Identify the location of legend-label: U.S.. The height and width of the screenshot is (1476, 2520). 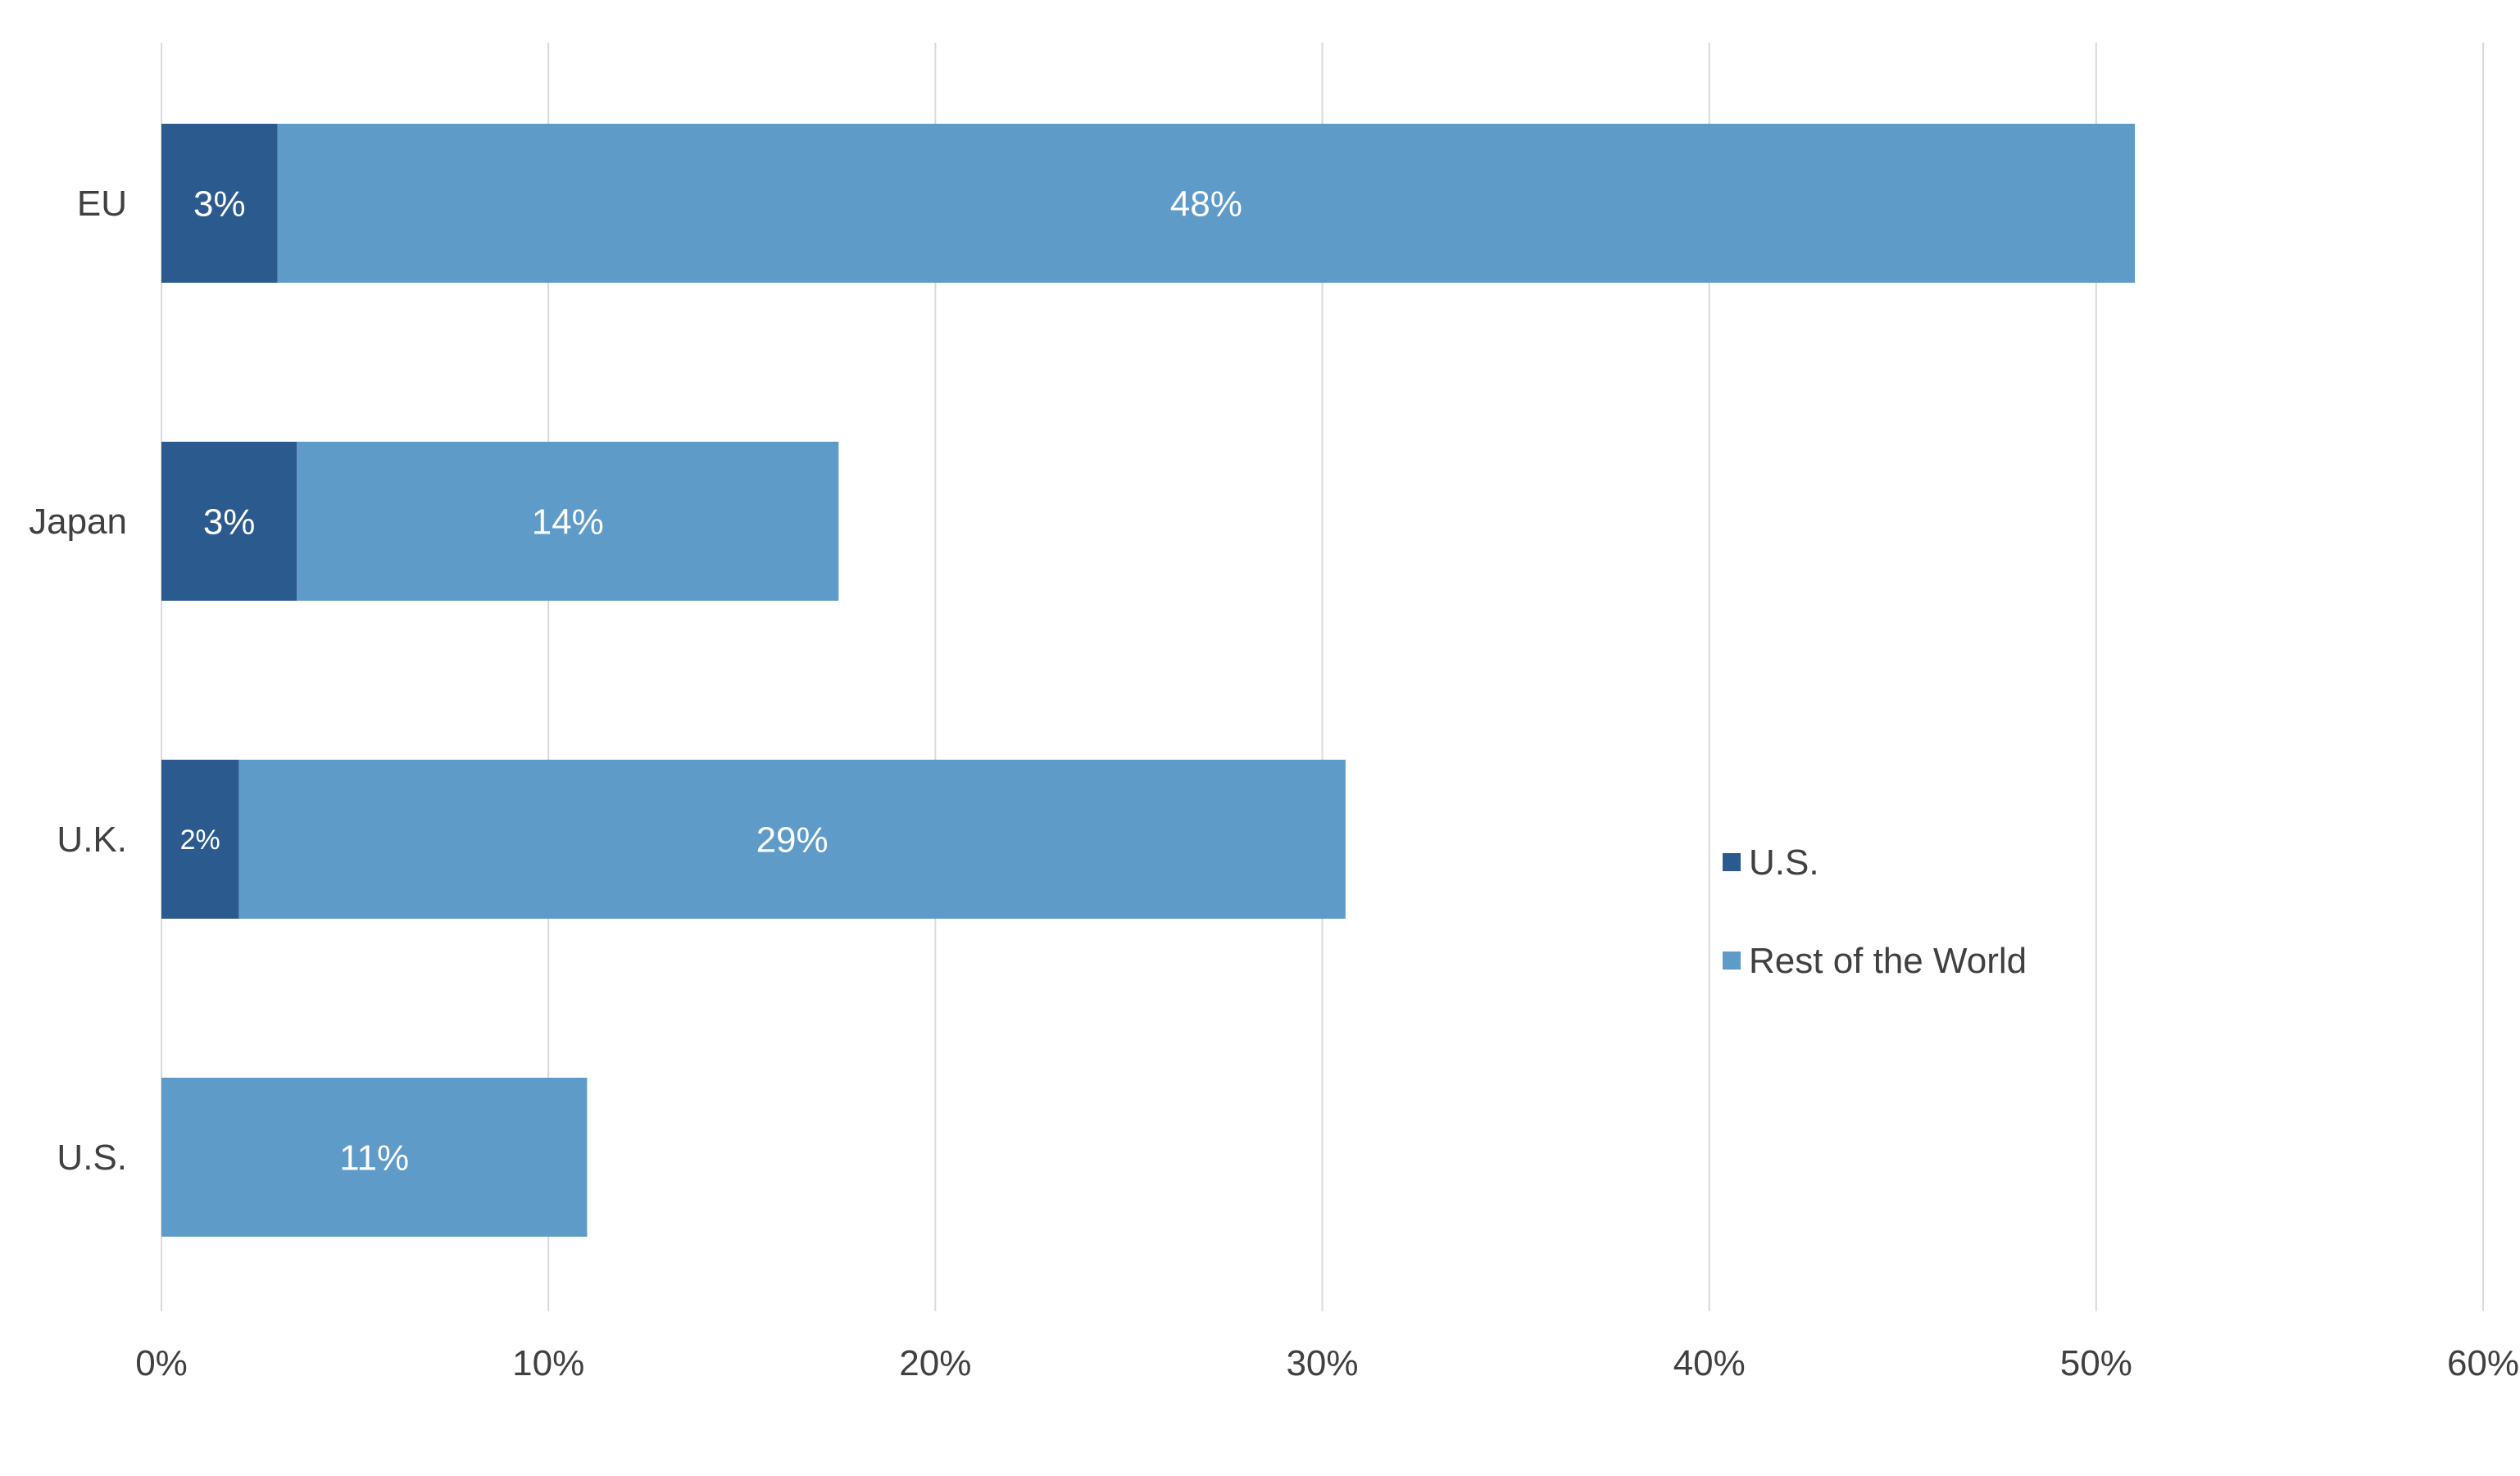
(1784, 862).